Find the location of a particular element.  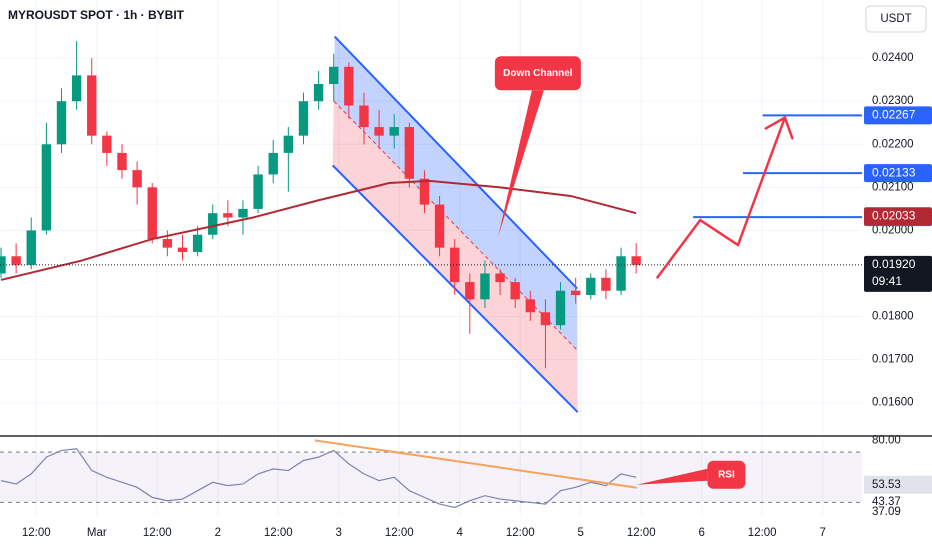

x-tick-label: Mar is located at coordinates (97, 533).